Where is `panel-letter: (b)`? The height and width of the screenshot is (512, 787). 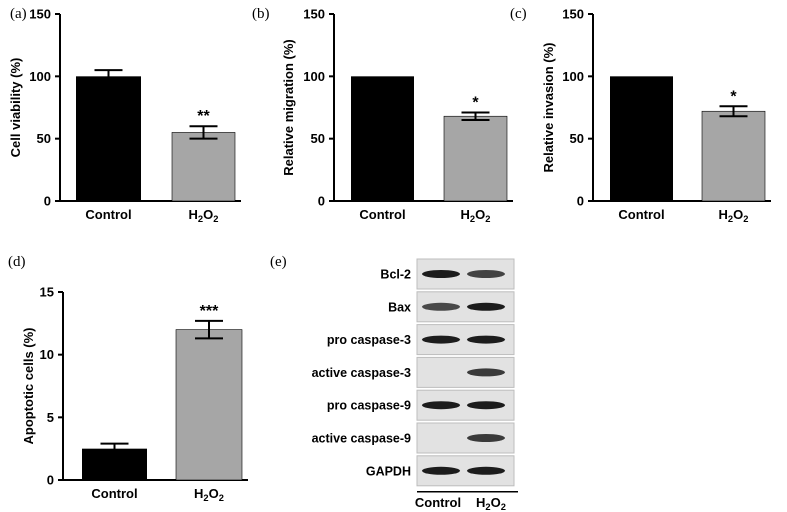 panel-letter: (b) is located at coordinates (261, 14).